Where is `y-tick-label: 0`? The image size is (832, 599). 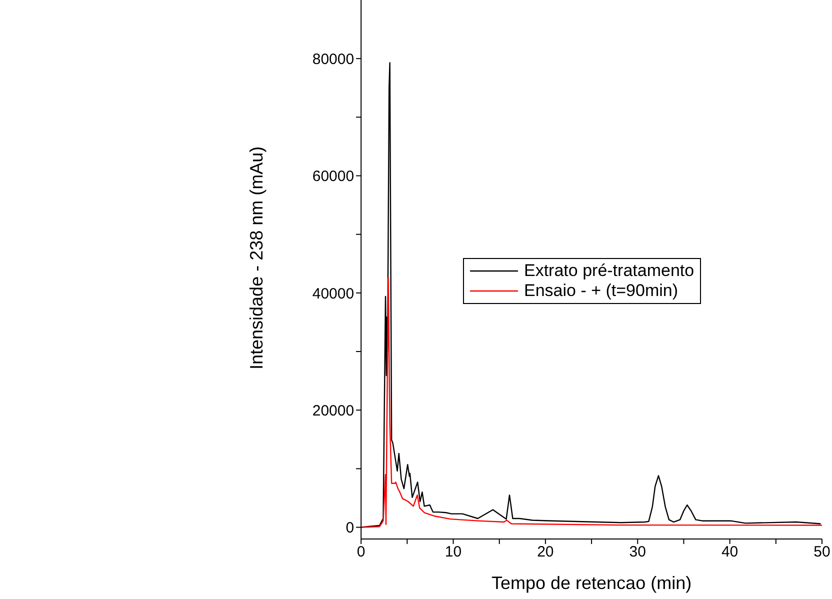
y-tick-label: 0 is located at coordinates (350, 528).